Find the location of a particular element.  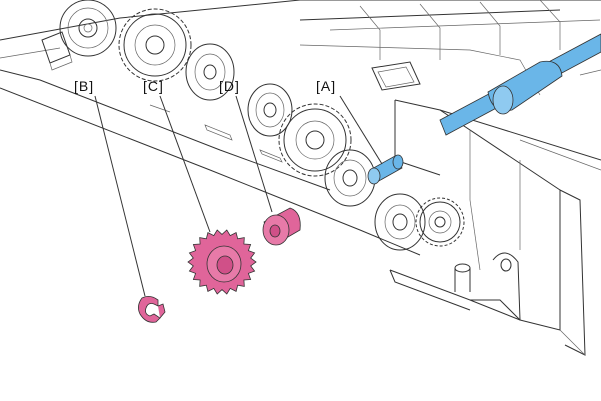

part-d-bushing is located at coordinates (281, 226).